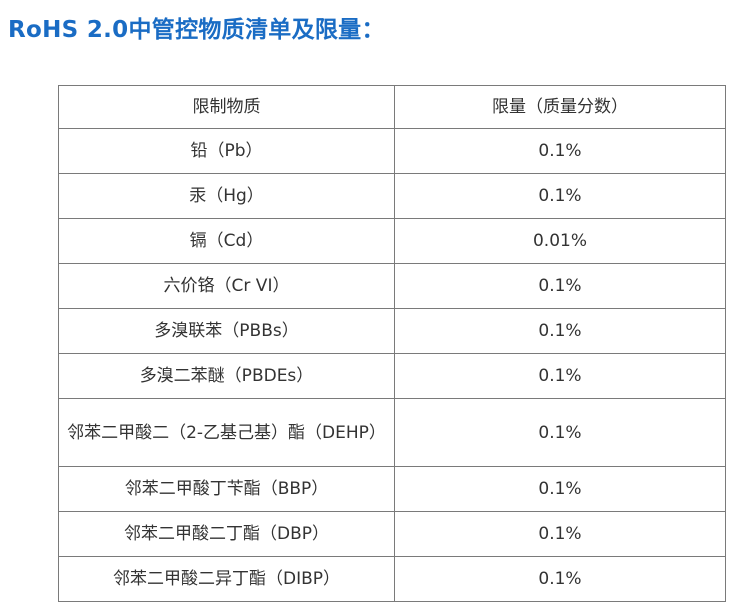 This screenshot has width=750, height=605. Describe the element at coordinates (226, 241) in the screenshot. I see `substance-cell: 镉（Cd）` at that location.